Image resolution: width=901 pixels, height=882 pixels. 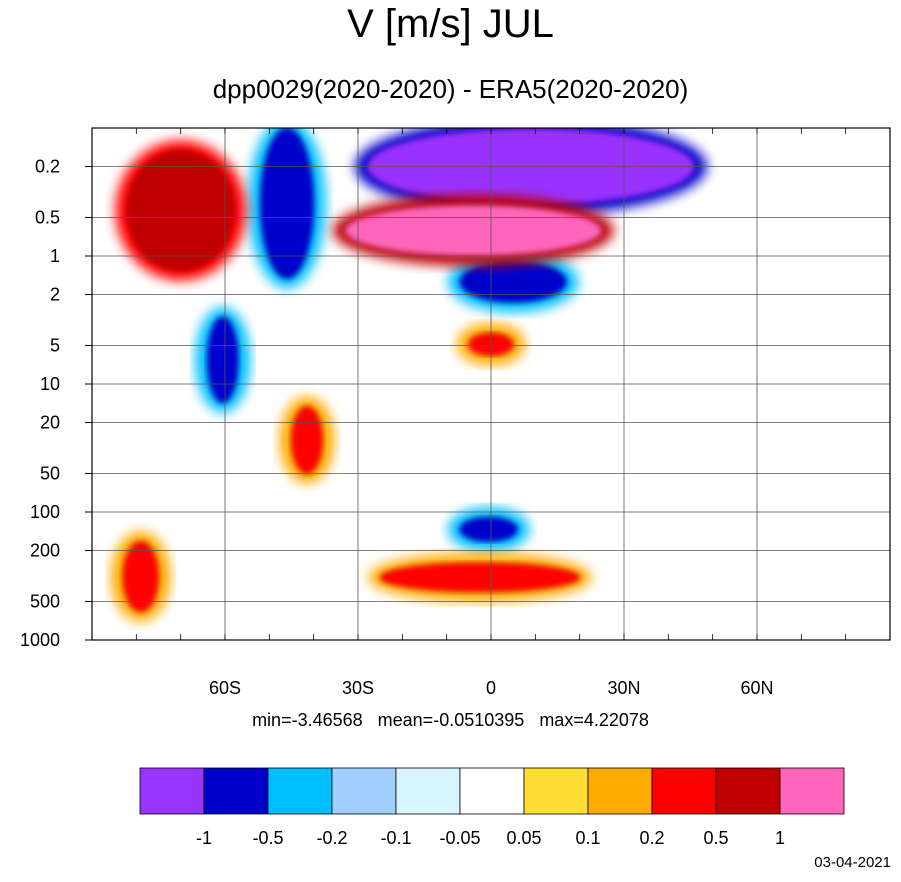 I want to click on y-tick-label: 5, so click(x=55, y=345).